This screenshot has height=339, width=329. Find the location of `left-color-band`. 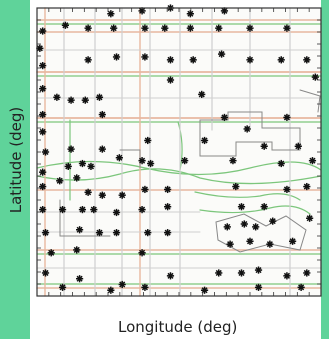

left-color-band is located at coordinates (15, 169).